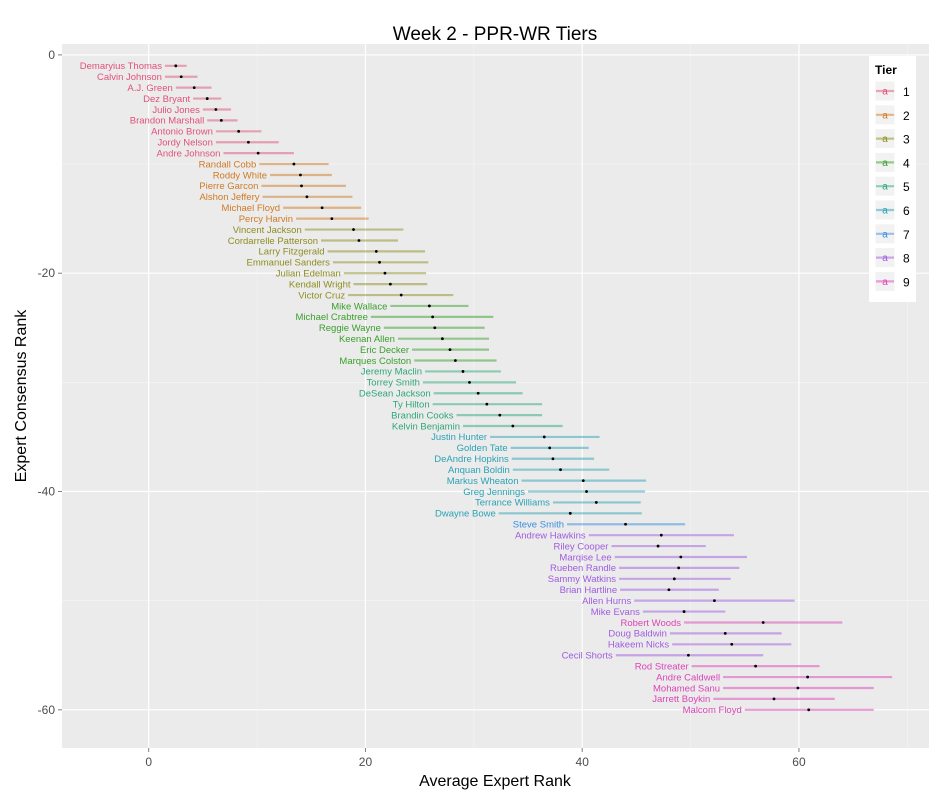 The width and height of the screenshot is (950, 800). Describe the element at coordinates (615, 612) in the screenshot. I see `player-label: Mike Evans` at that location.